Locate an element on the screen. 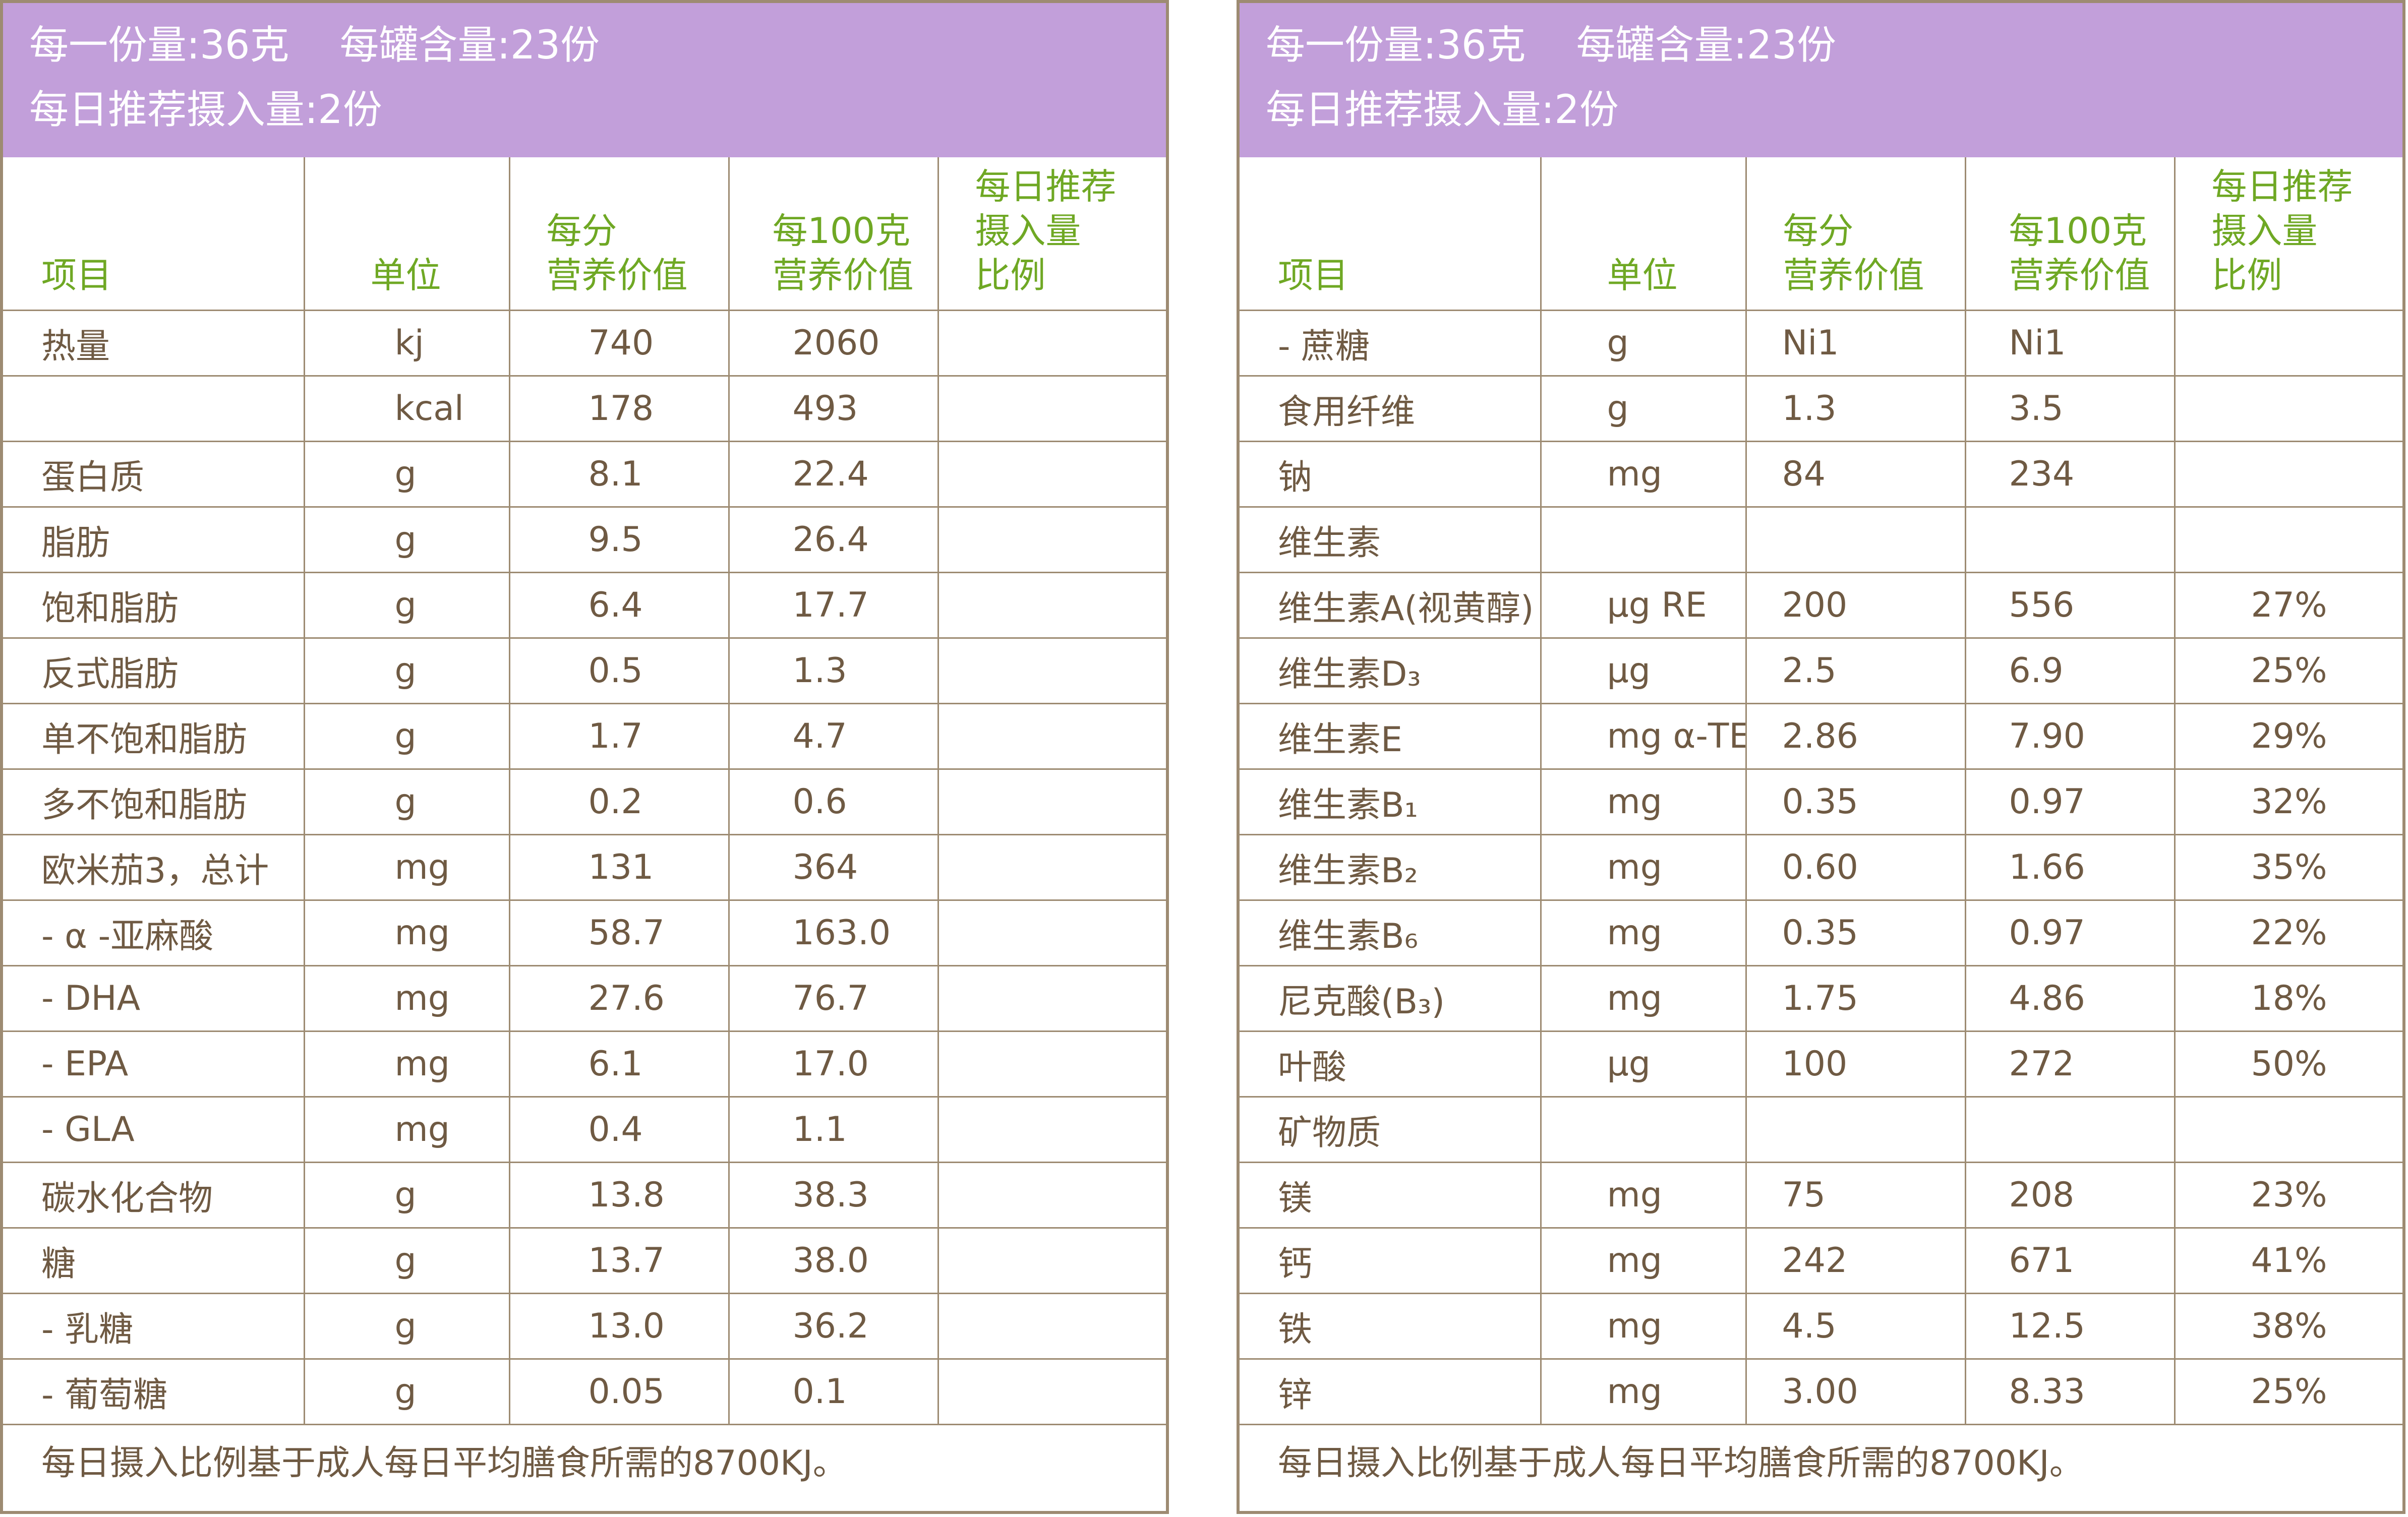 This screenshot has height=1517, width=2408. cell-item: 维生素E is located at coordinates (1391, 736).